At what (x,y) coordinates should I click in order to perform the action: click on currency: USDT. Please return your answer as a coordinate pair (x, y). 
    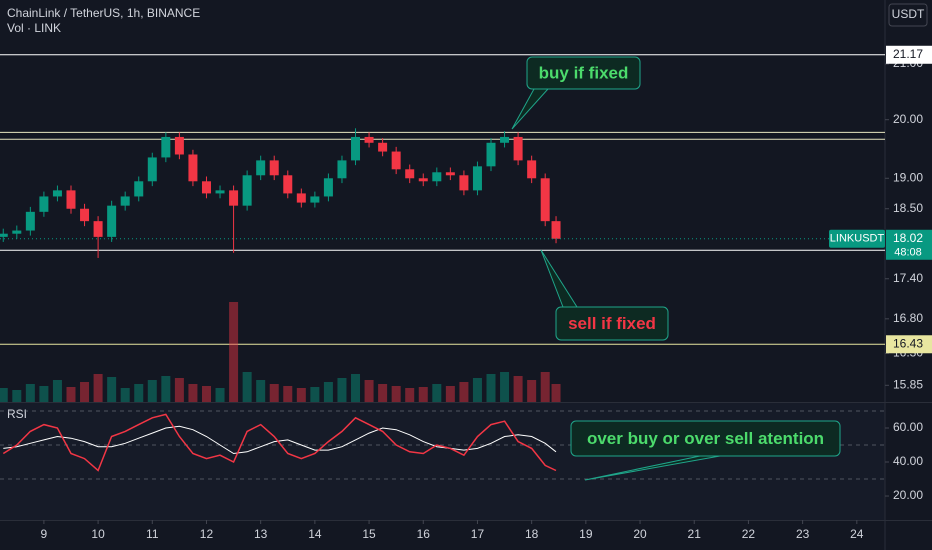
    Looking at the image, I should click on (908, 14).